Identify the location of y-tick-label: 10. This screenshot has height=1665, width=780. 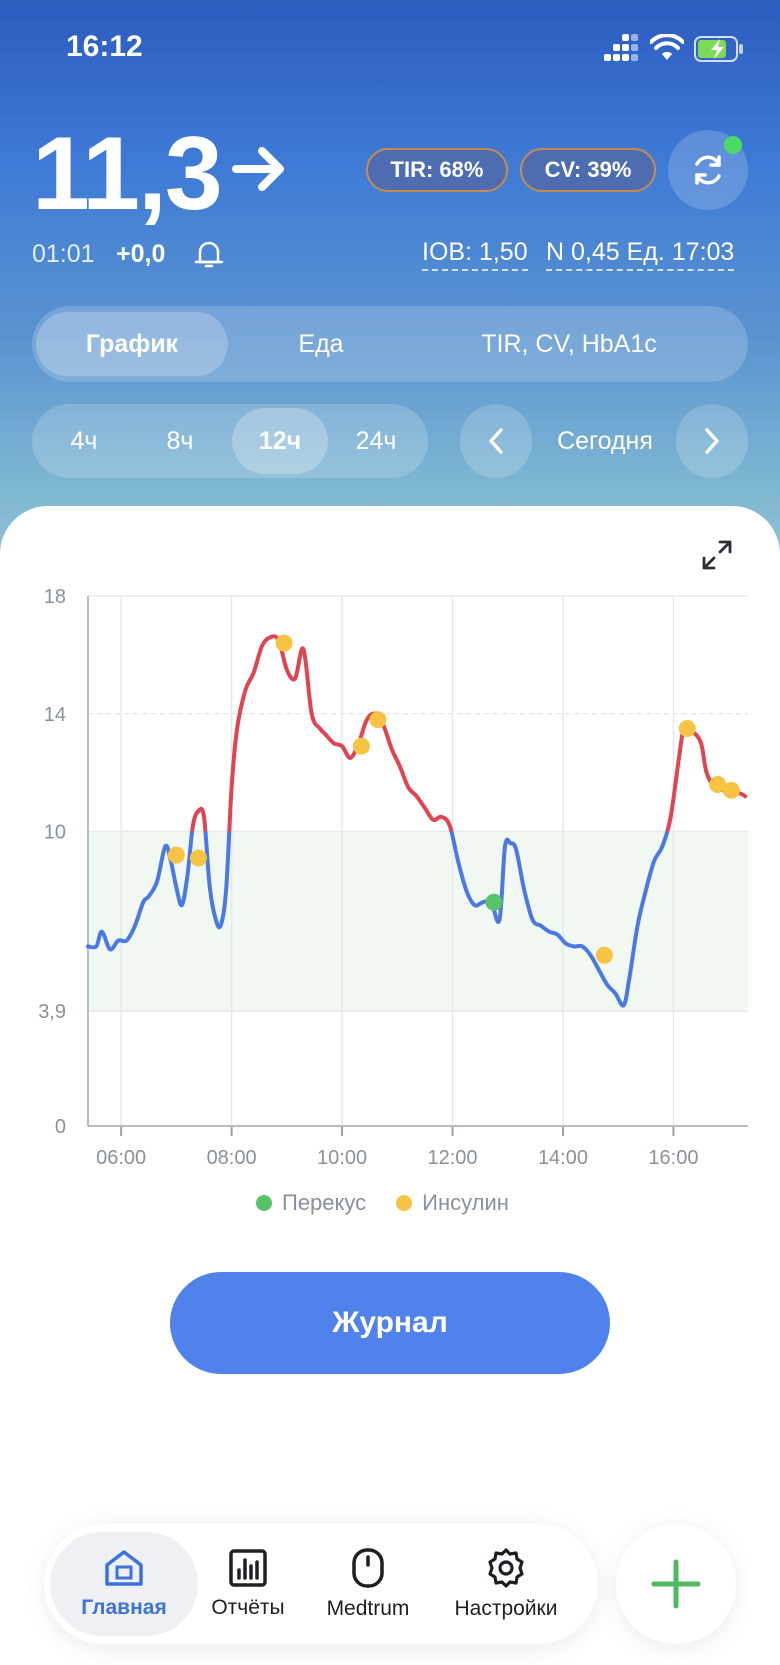
(55, 833).